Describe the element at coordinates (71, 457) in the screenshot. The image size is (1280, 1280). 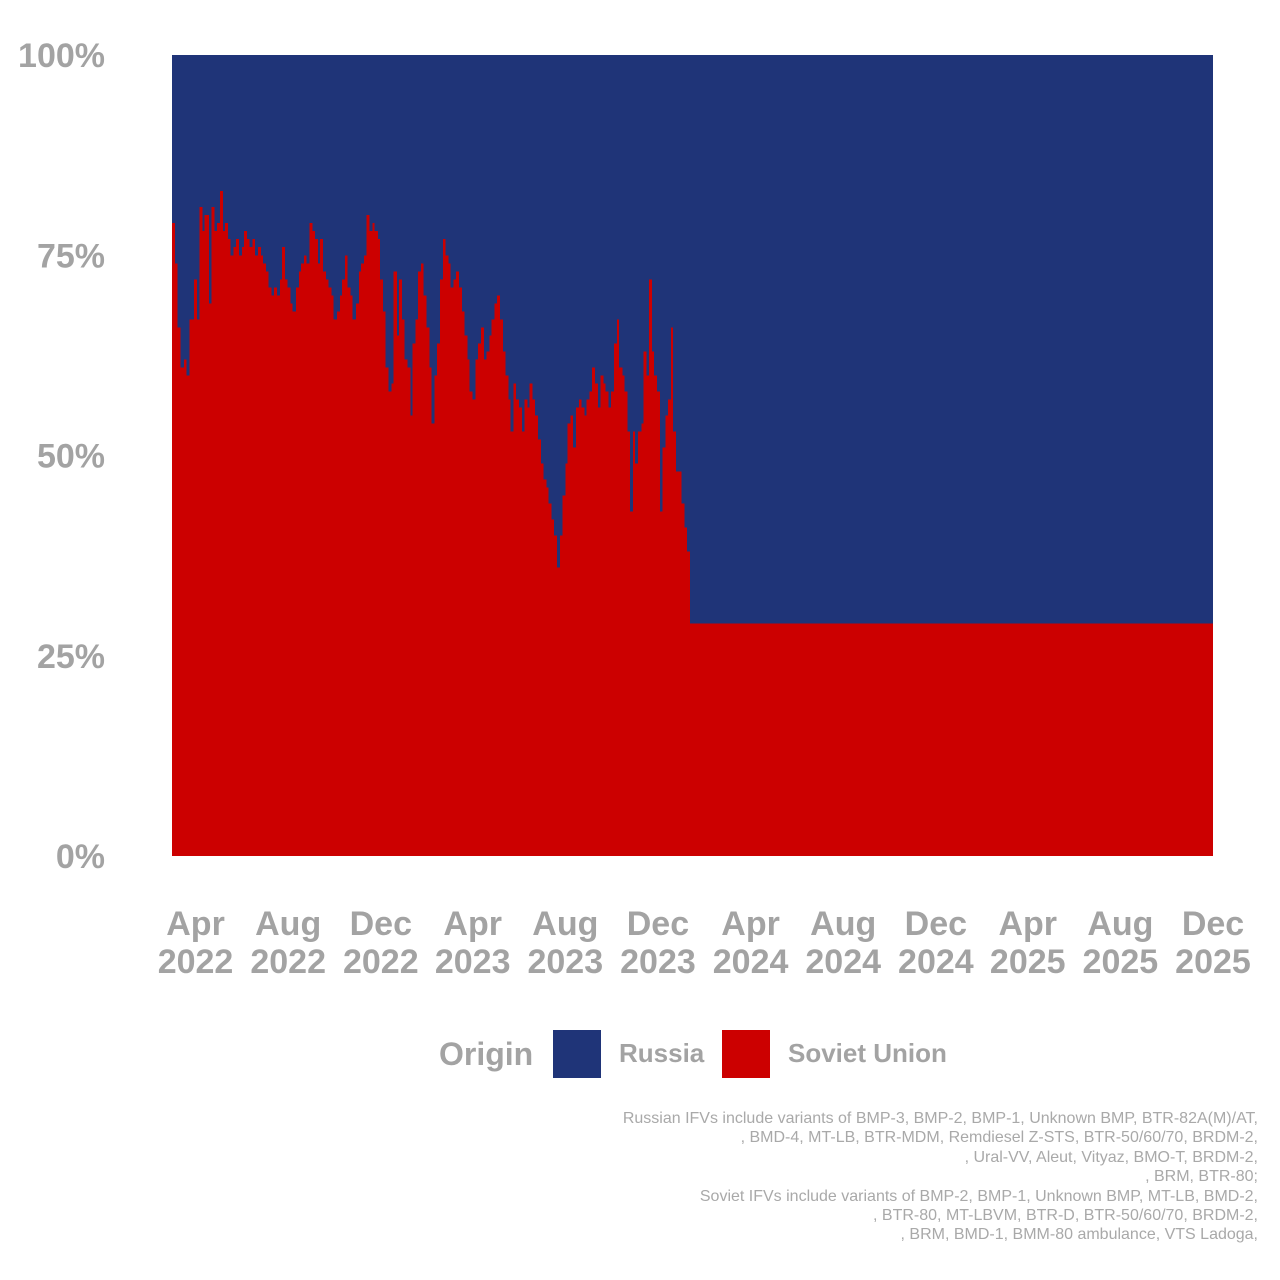
I see `y-tick-label: 50%` at that location.